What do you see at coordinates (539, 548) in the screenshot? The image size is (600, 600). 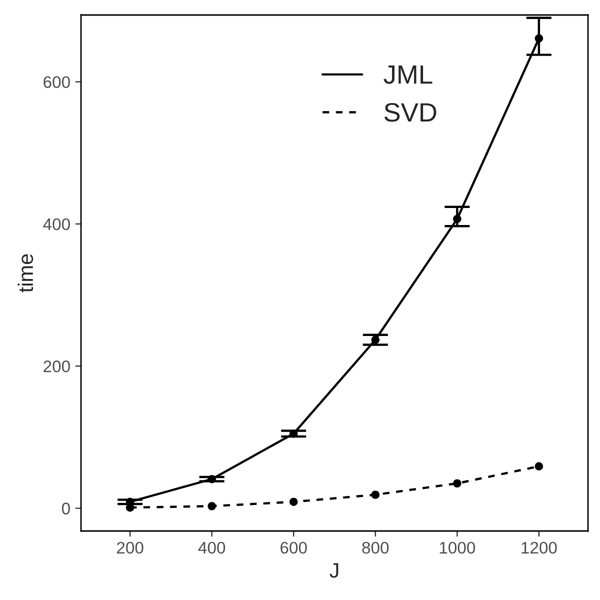 I see `x-tick-label: 1200` at bounding box center [539, 548].